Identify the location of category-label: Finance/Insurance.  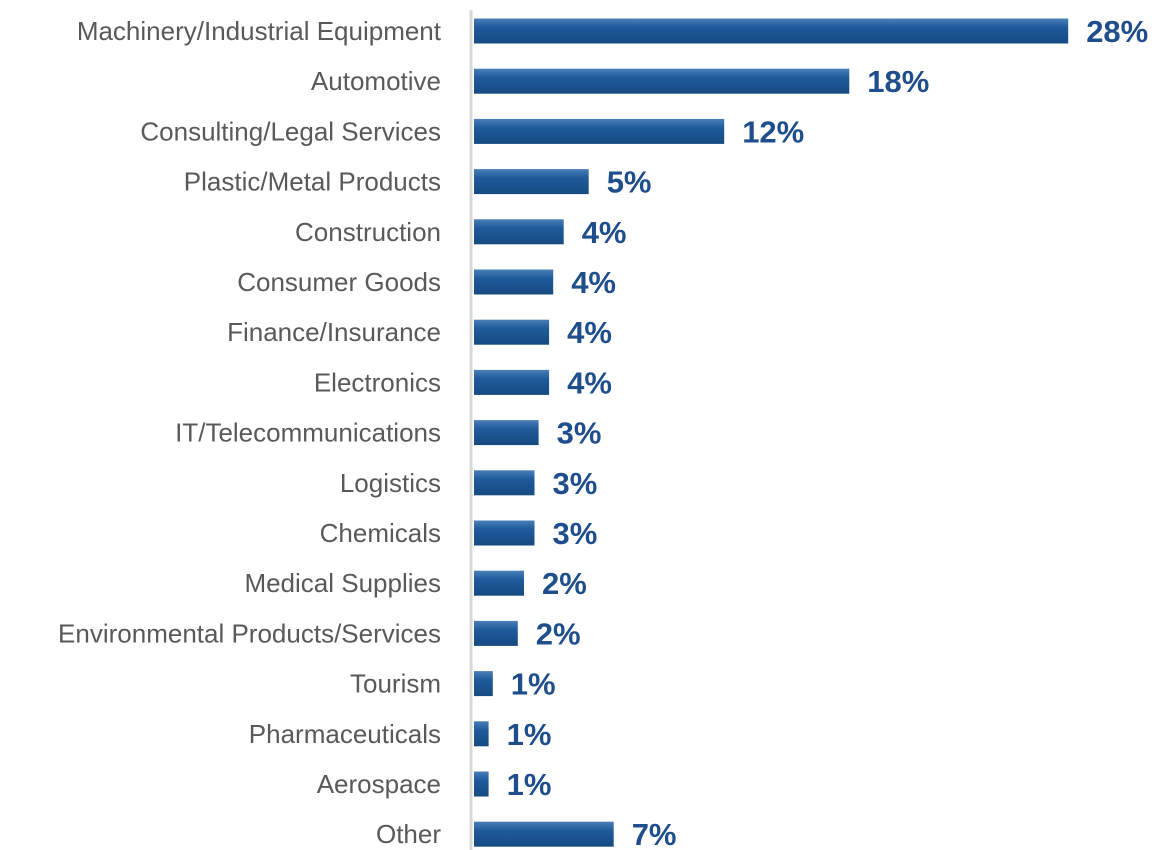
(334, 332).